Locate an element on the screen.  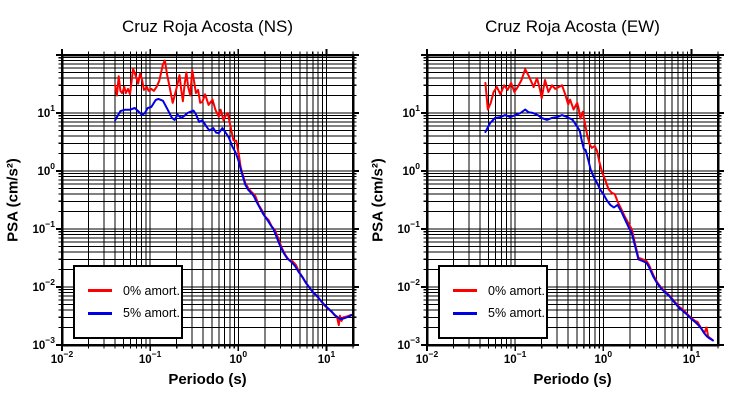
plot-title-ns: Cruz Roja Acosta (NS) is located at coordinates (207, 26).